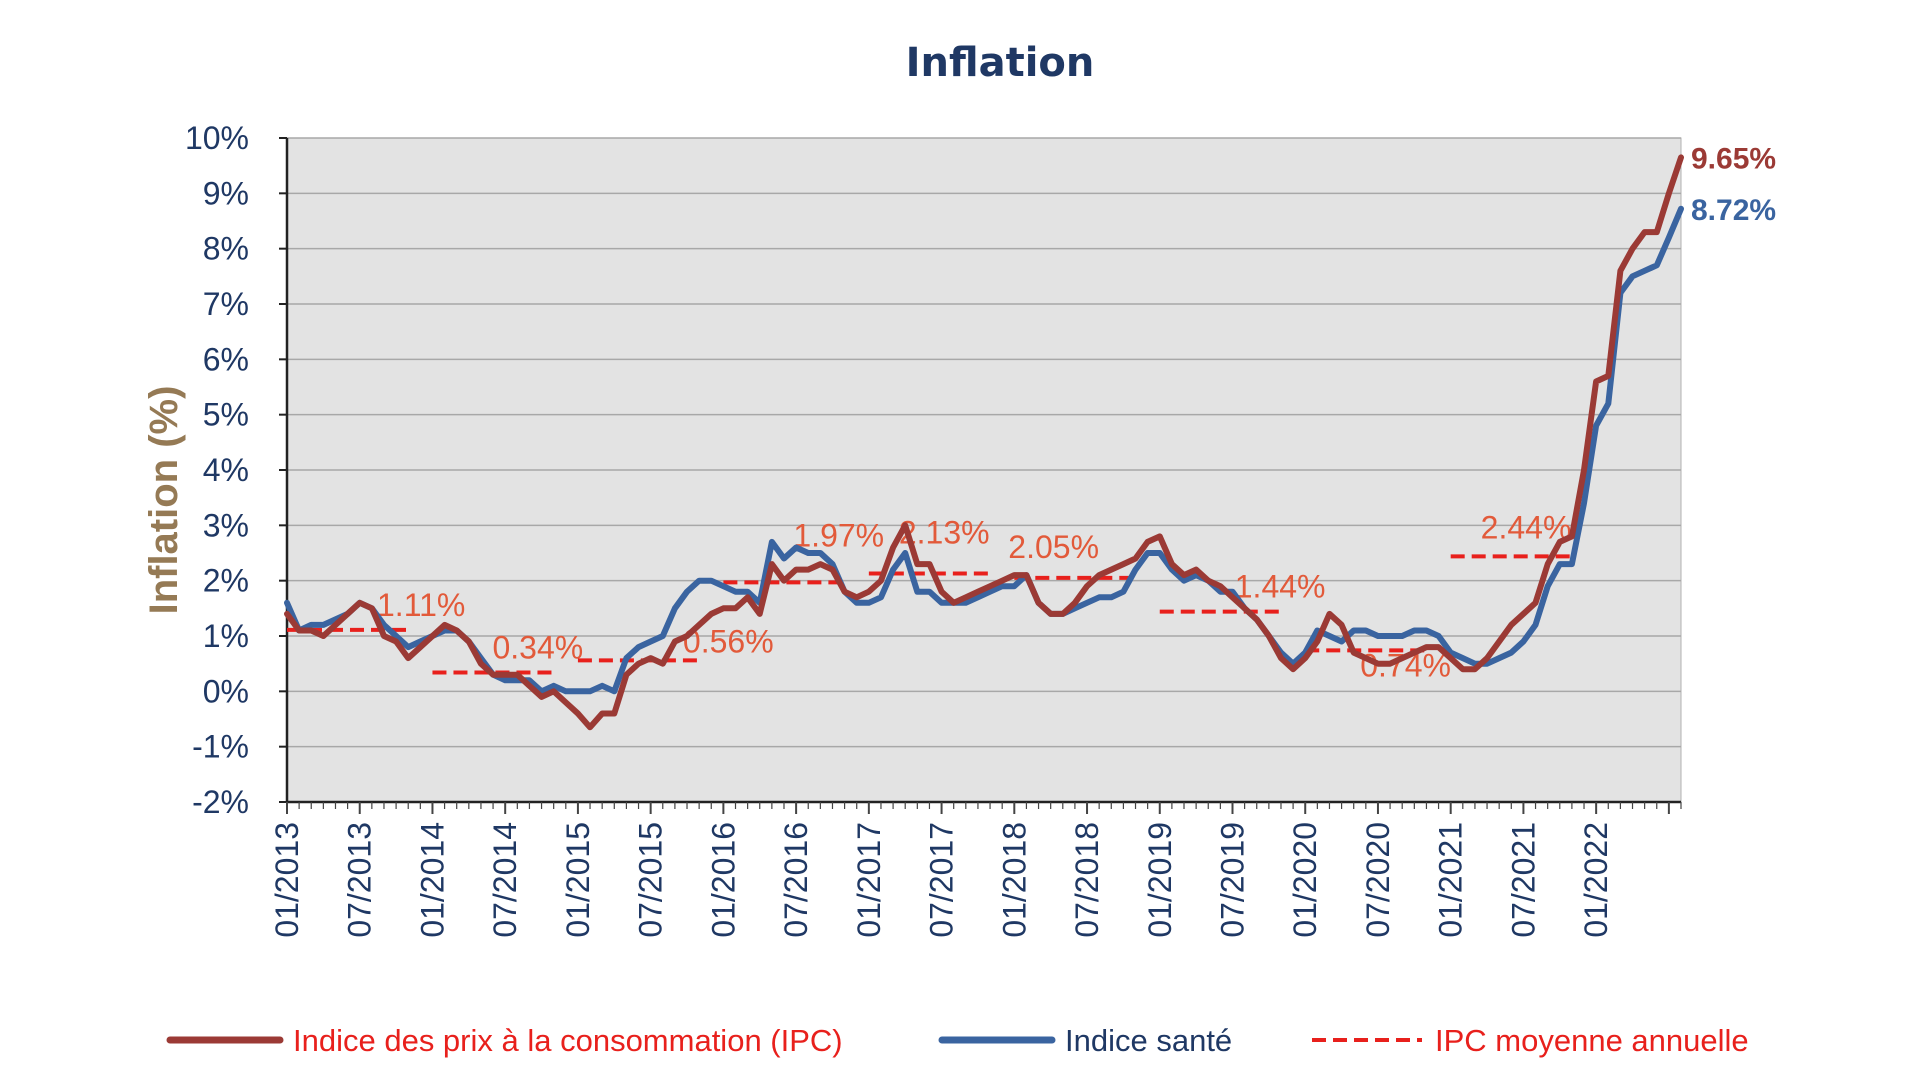 Image resolution: width=1920 pixels, height=1079 pixels. Describe the element at coordinates (869, 880) in the screenshot. I see `x-tick-label: 01/2017` at that location.